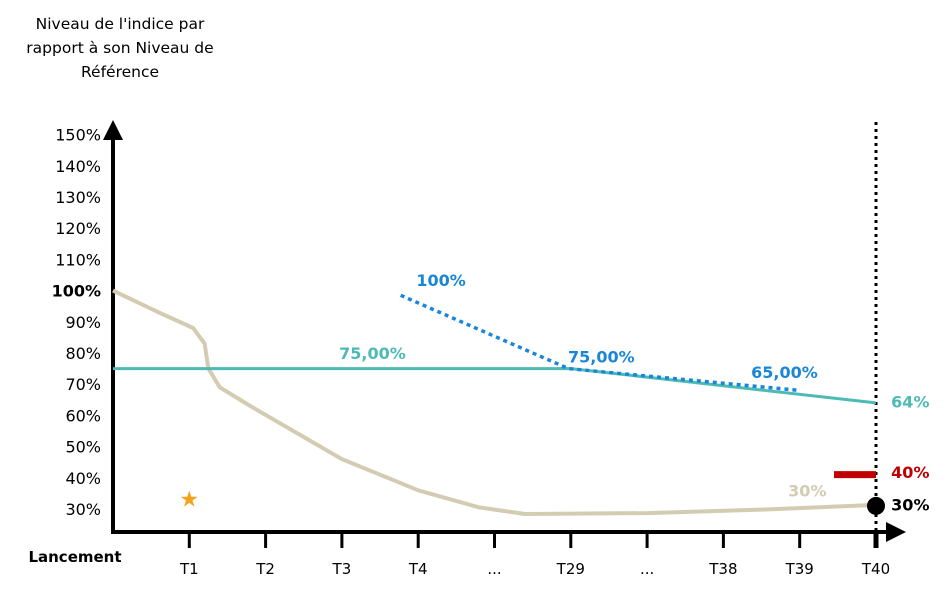  I want to click on x-tick-label: T40, so click(875, 569).